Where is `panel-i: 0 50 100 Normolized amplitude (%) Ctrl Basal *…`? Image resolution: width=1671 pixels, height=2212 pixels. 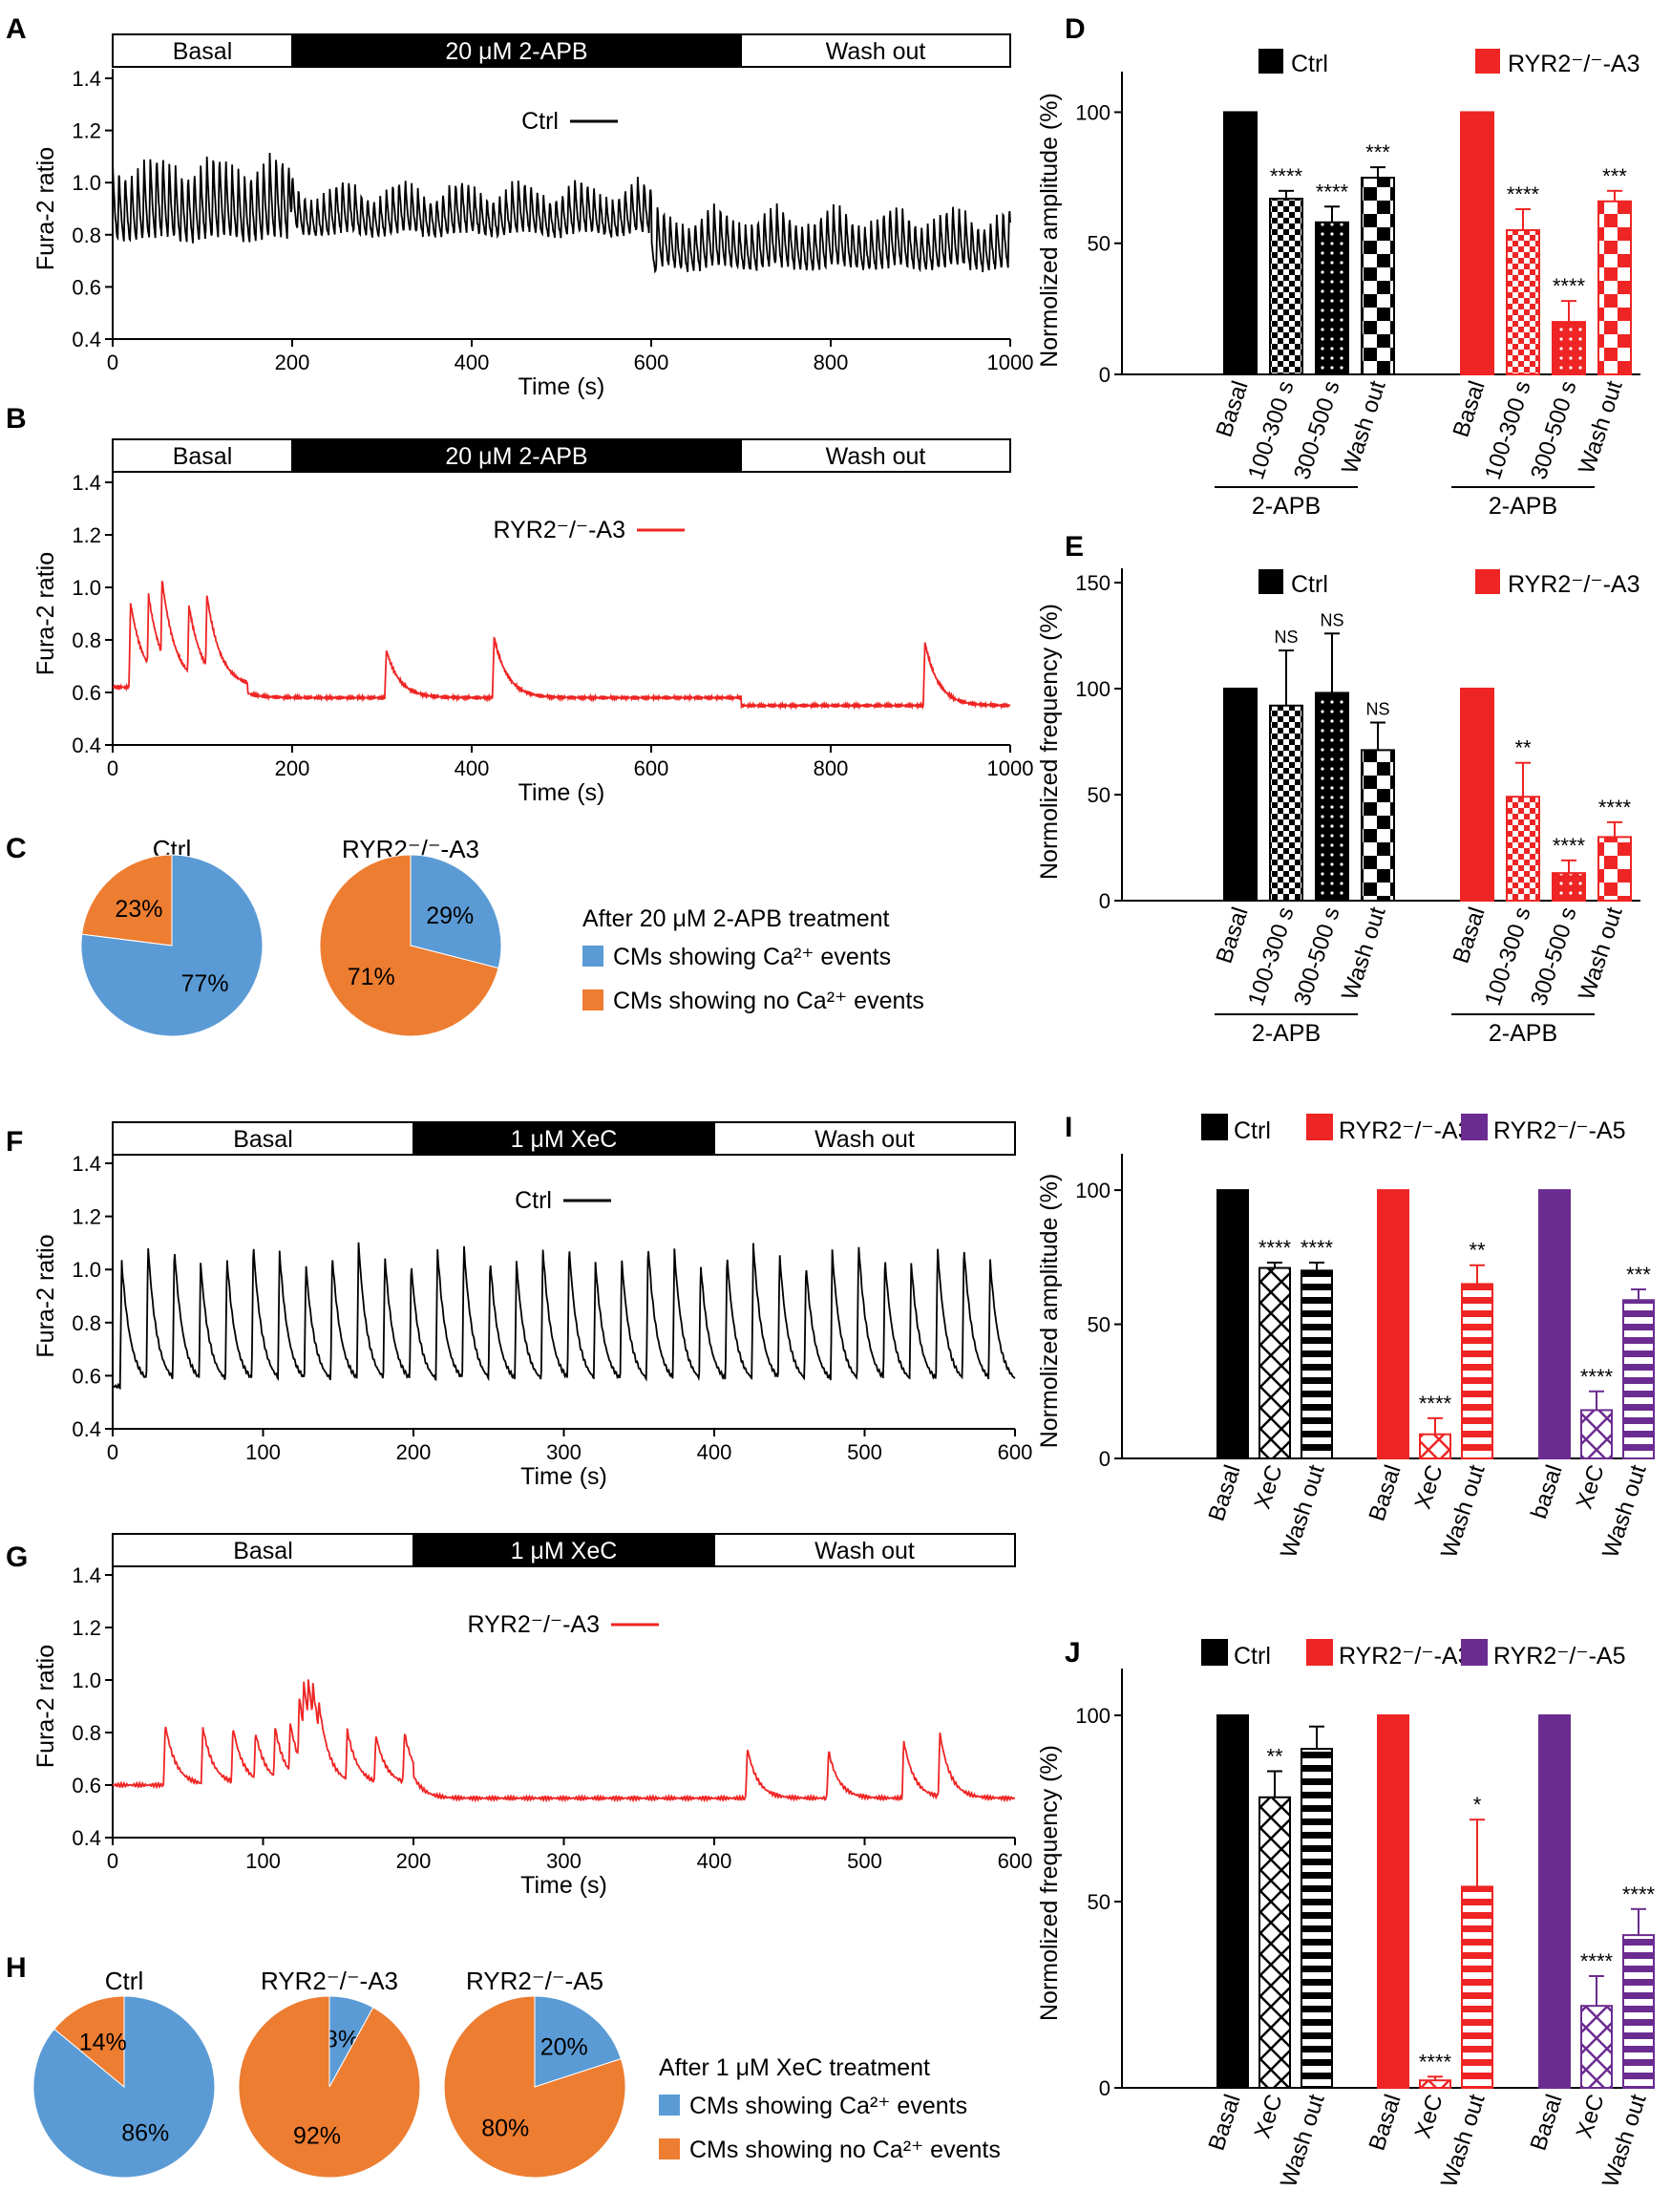
panel-i: 0 50 100 Normolized amplitude (%) Ctrl Basal *… is located at coordinates (1346, 1337).